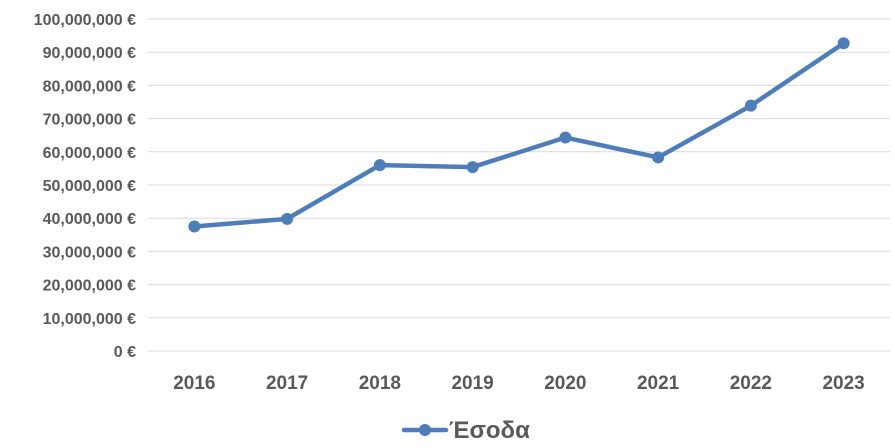 The width and height of the screenshot is (895, 448). What do you see at coordinates (90, 319) in the screenshot?
I see `y-tick-label: 10,000,000 €` at bounding box center [90, 319].